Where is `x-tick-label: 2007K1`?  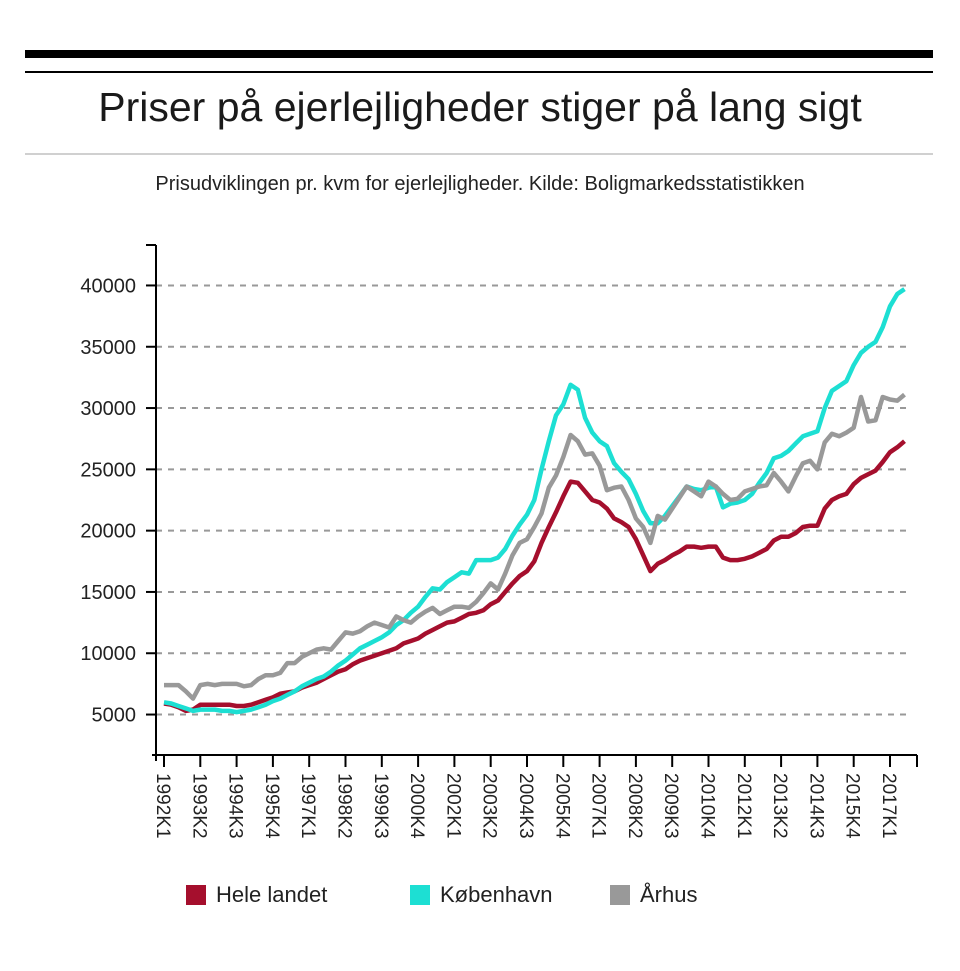
x-tick-label: 2007K1 is located at coordinates (598, 806).